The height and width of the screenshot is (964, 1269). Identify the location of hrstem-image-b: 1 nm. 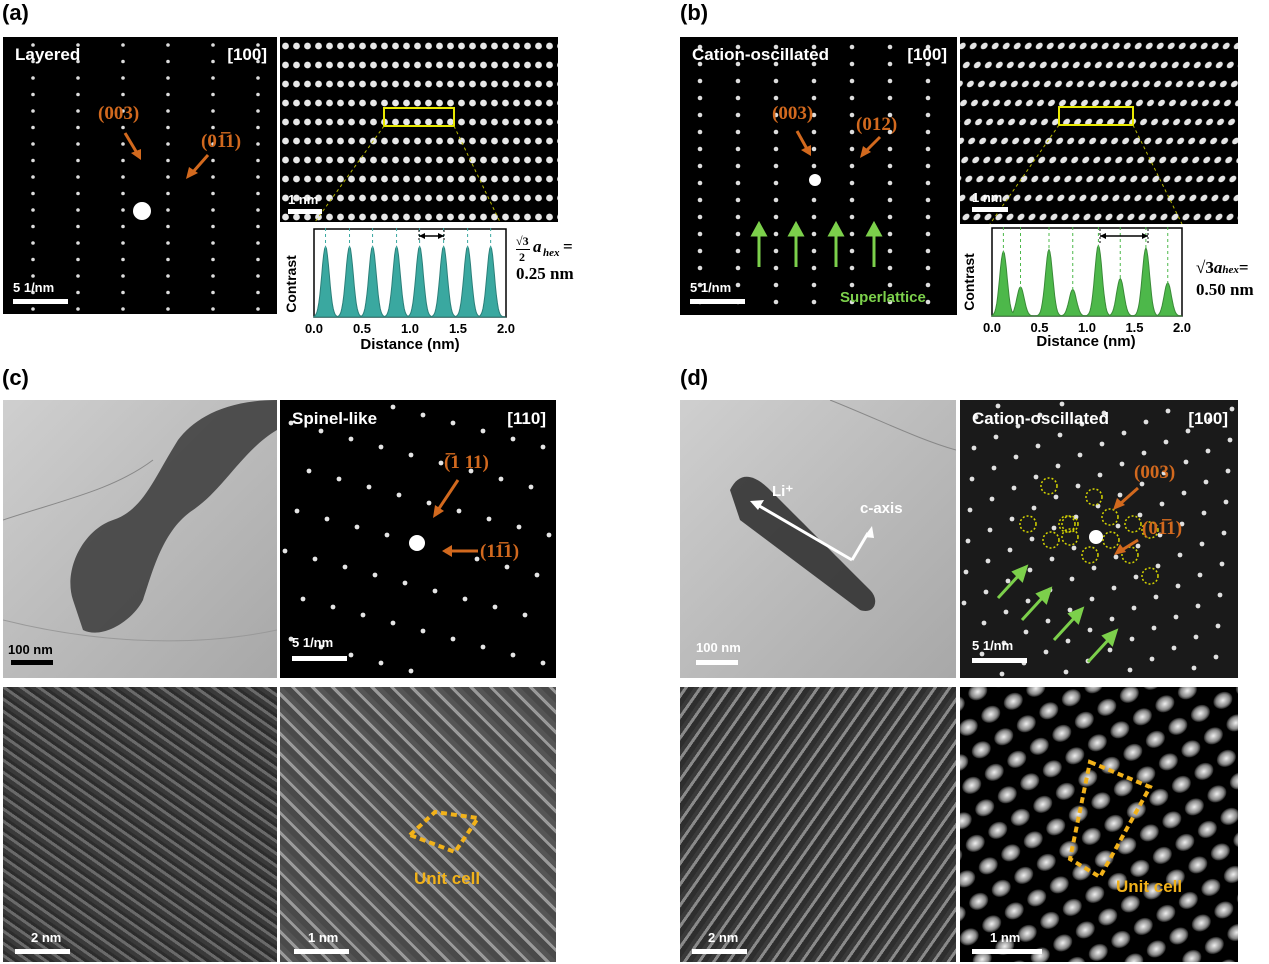
(1099, 130).